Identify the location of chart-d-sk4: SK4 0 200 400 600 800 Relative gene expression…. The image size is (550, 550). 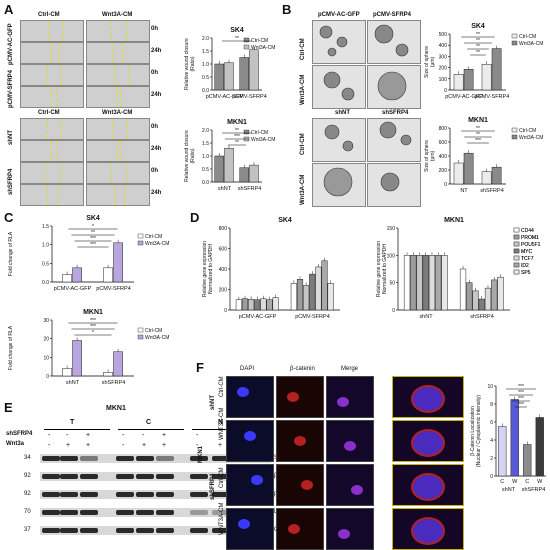
(271, 268).